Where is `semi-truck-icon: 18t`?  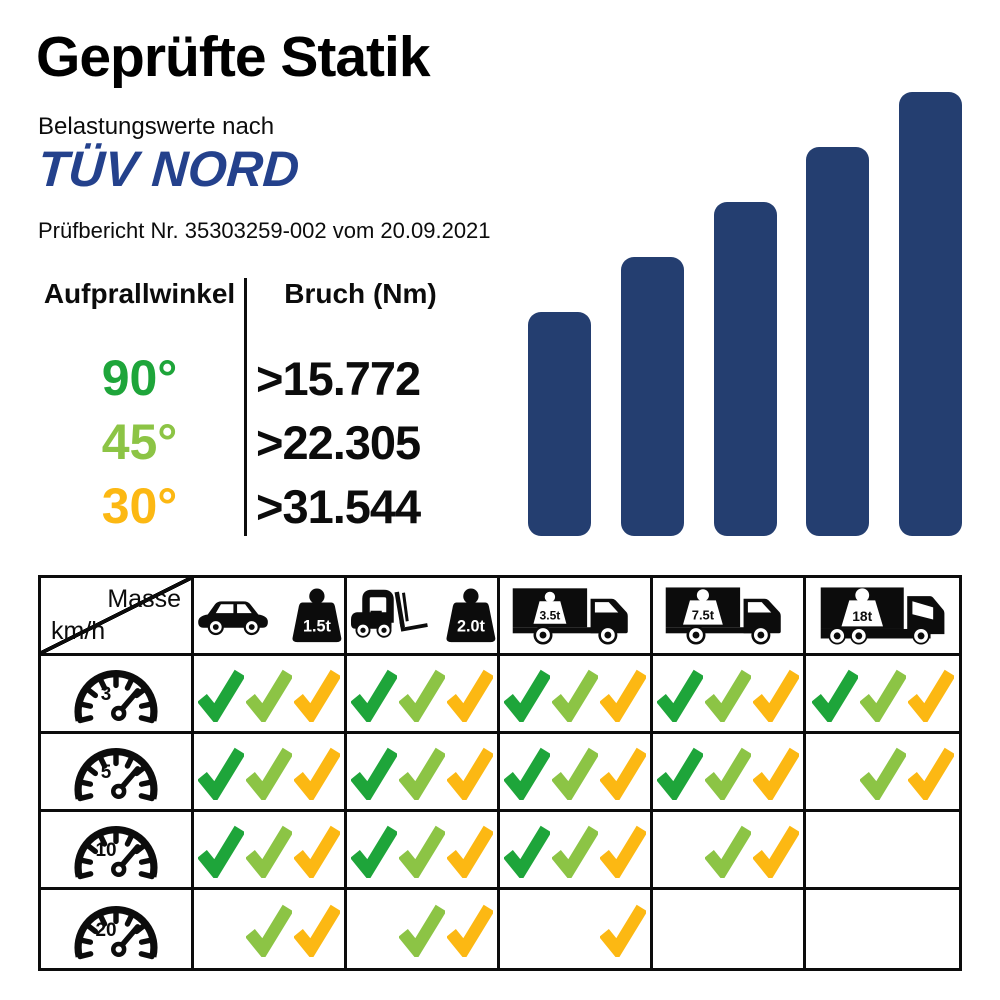 semi-truck-icon: 18t is located at coordinates (882, 615).